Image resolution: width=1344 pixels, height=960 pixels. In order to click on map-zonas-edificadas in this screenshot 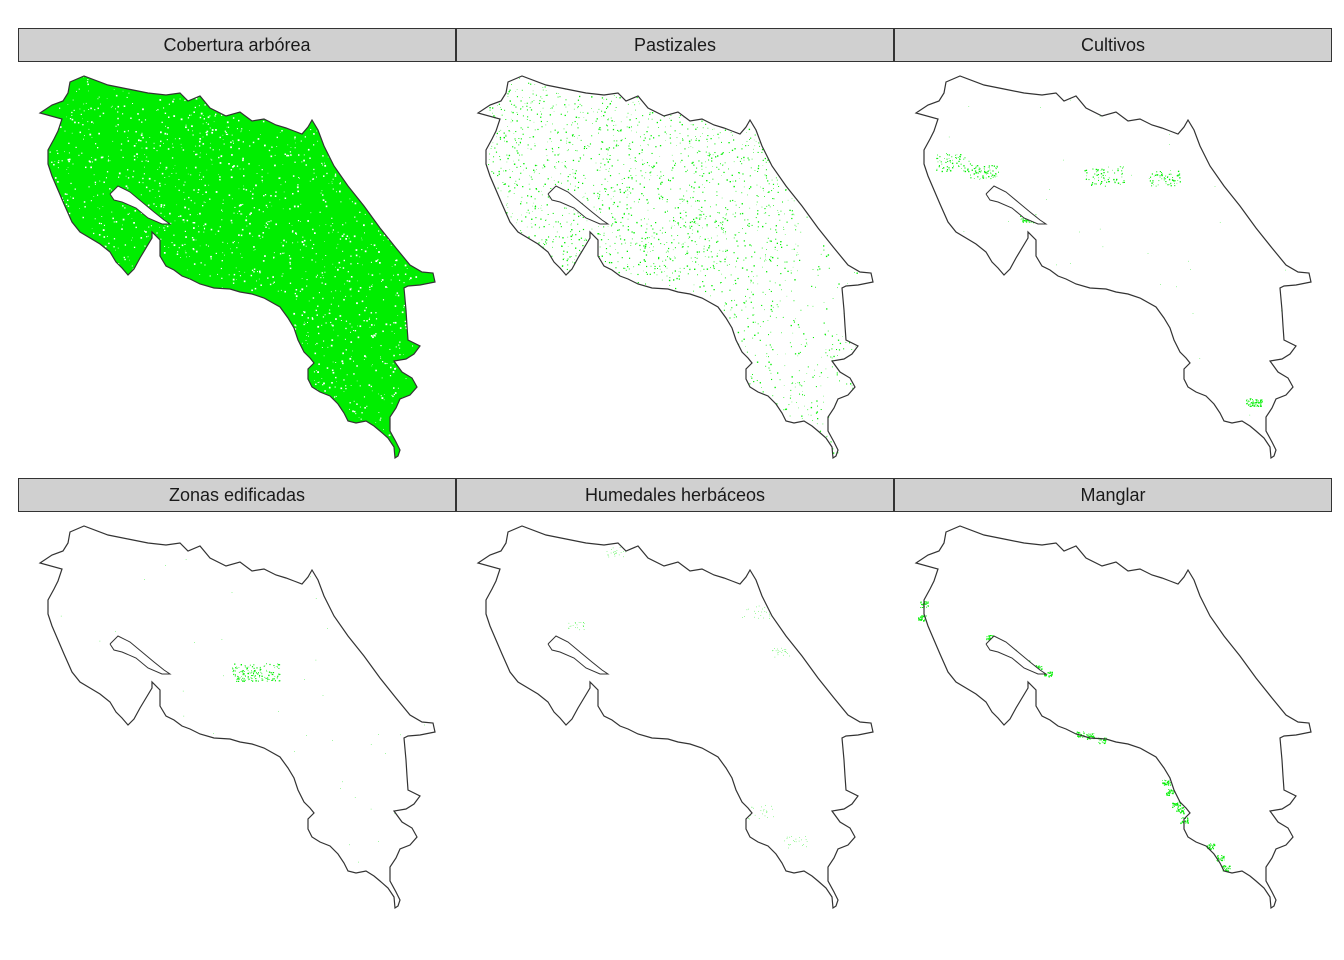, I will do `click(237, 720)`.